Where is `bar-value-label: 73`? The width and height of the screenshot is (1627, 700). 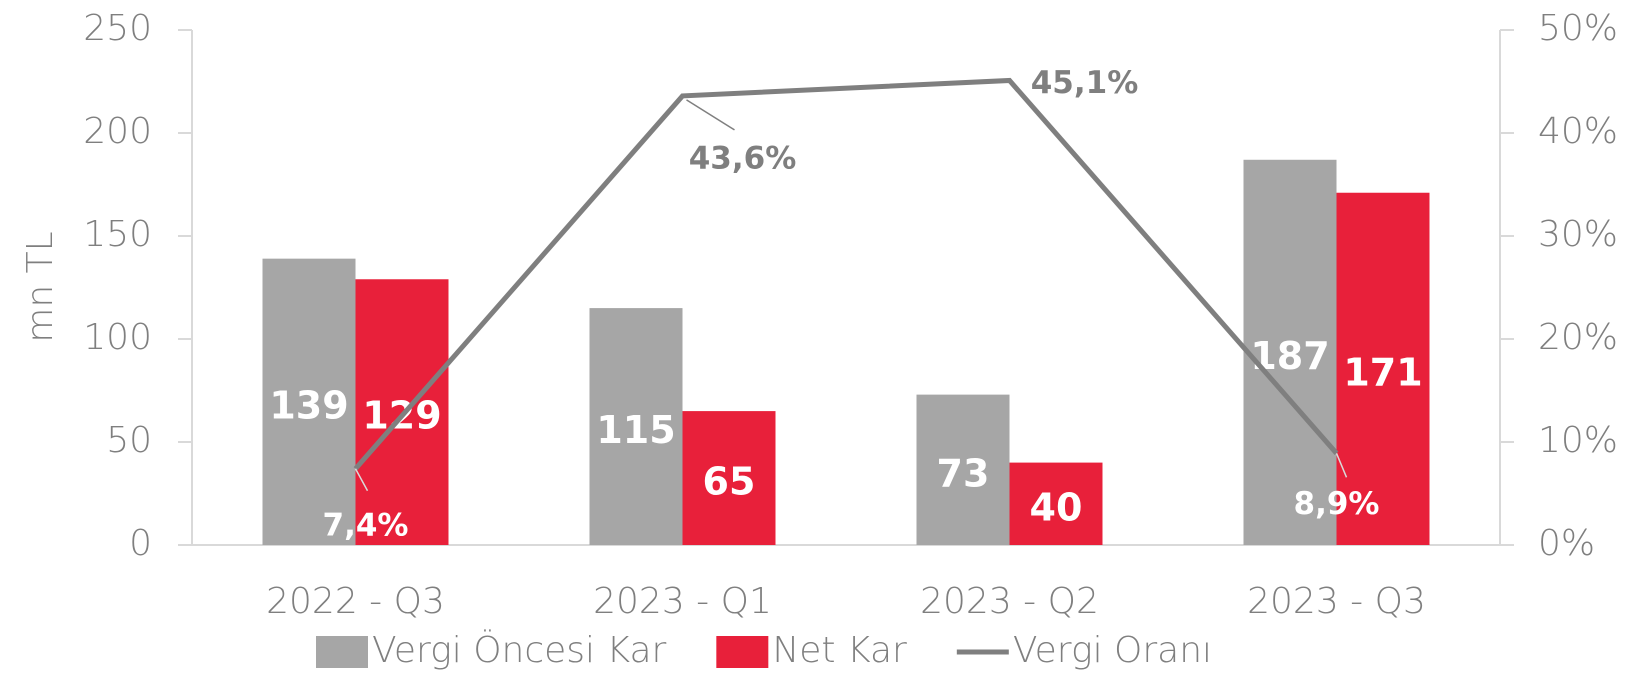
bar-value-label: 73 is located at coordinates (963, 473).